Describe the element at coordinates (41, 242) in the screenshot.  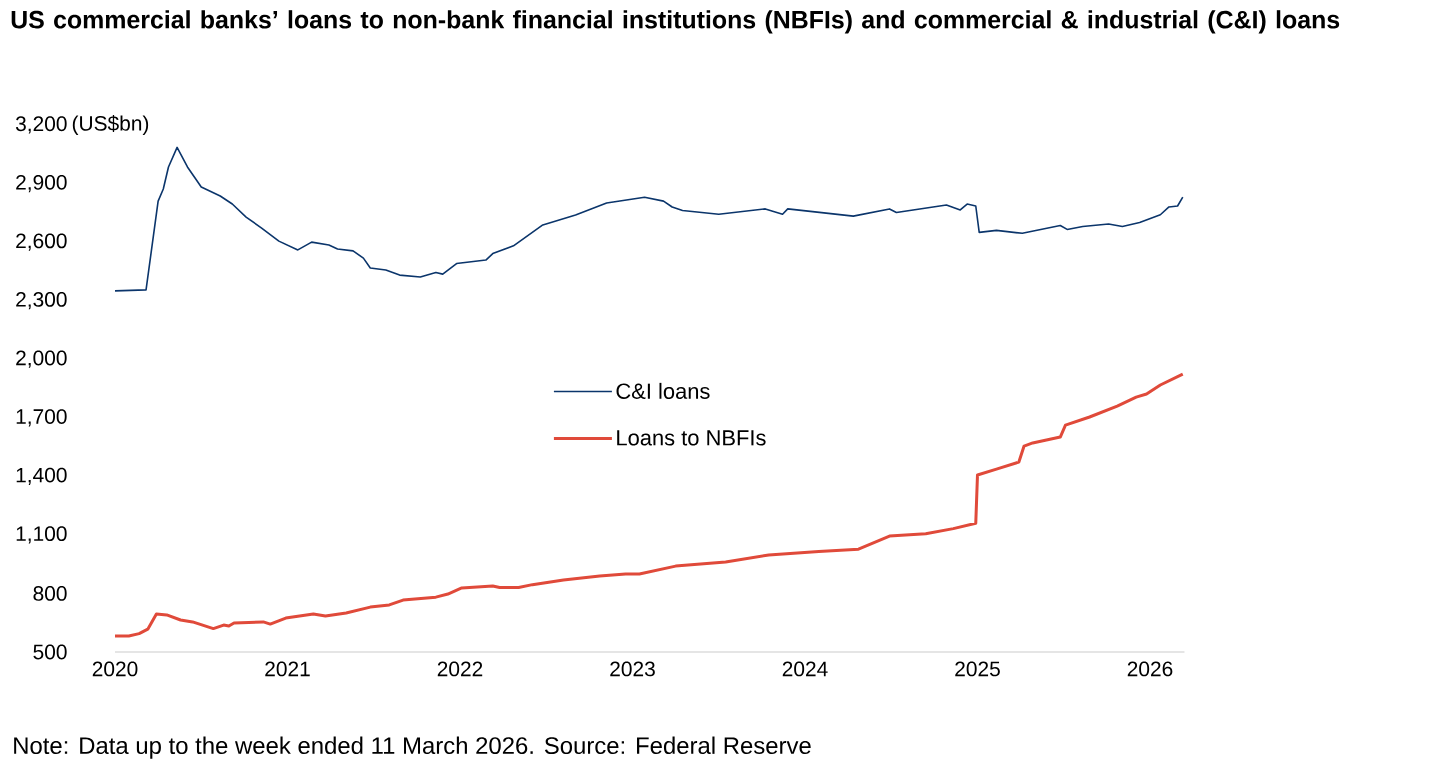
I see `y-tick-label: 2,600` at that location.